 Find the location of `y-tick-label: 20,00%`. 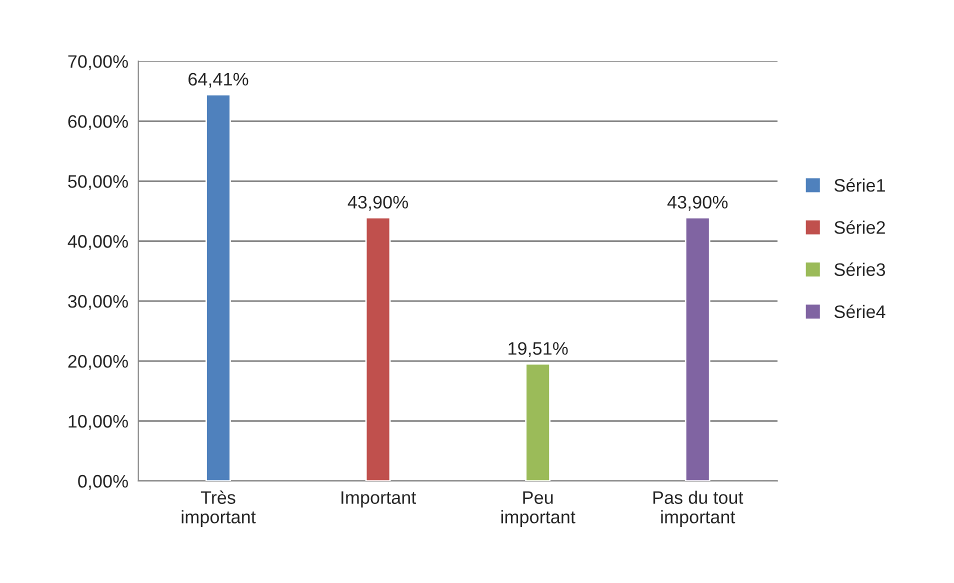

y-tick-label: 20,00% is located at coordinates (98, 362).